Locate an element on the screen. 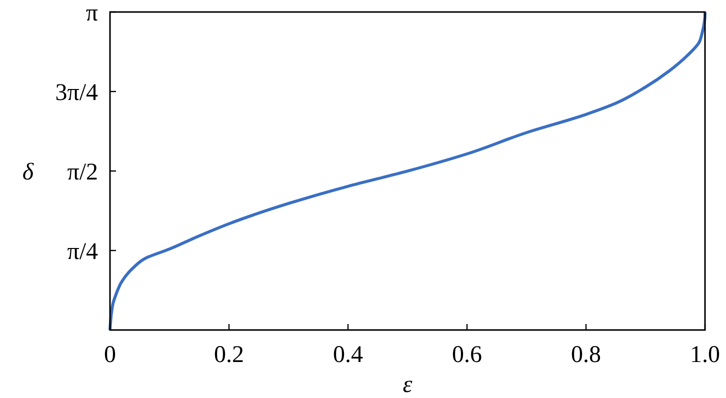 The width and height of the screenshot is (726, 398). x-tick-label: 0.6 is located at coordinates (467, 355).